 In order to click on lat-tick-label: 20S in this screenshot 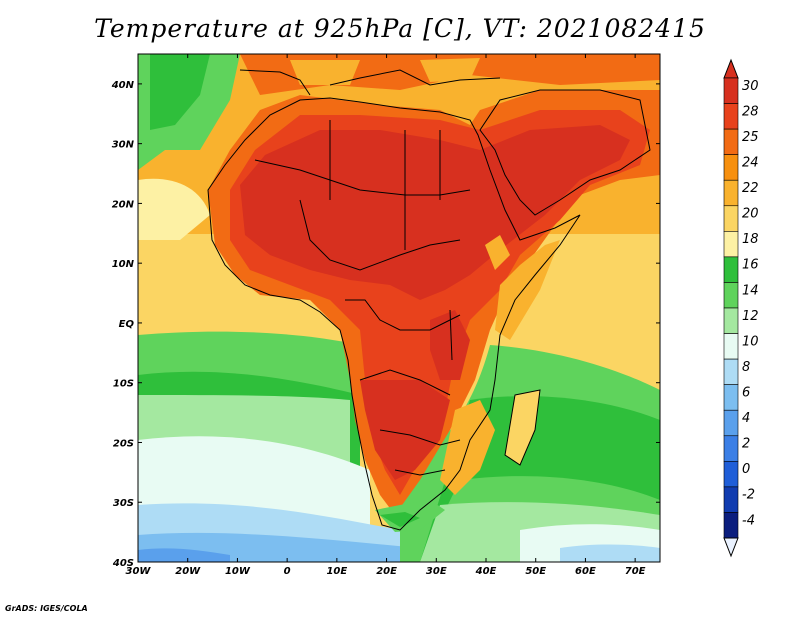, I will do `click(123, 443)`.